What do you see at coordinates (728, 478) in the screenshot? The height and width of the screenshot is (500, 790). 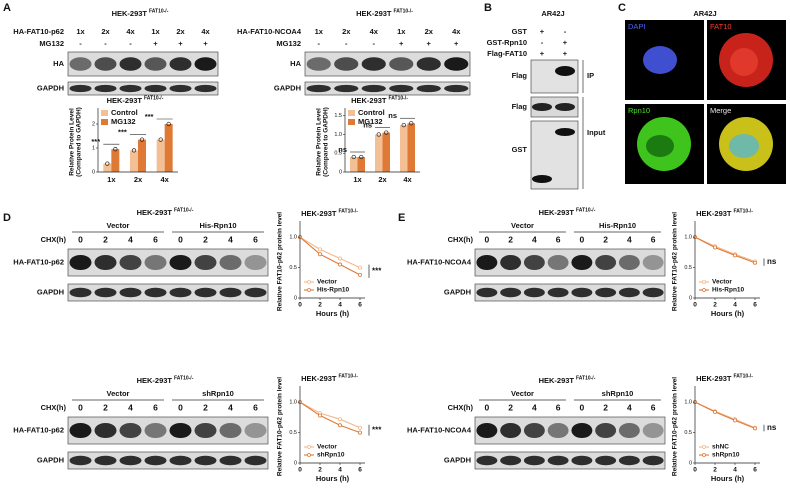 I see `x-axis-label: Hours (h)` at bounding box center [728, 478].